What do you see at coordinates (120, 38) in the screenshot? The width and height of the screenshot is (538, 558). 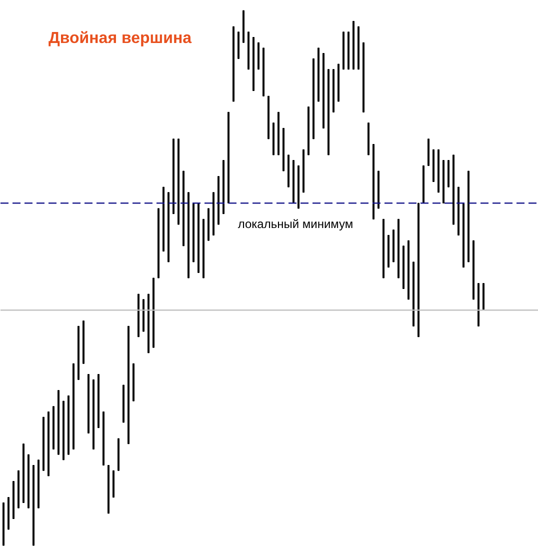 I see `text: Двойная вершина` at bounding box center [120, 38].